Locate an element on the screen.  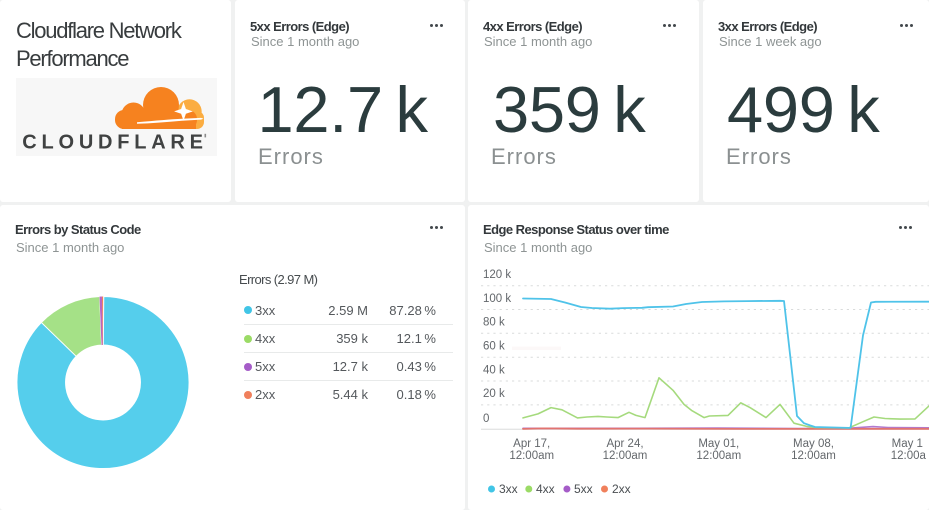
svg-text: 3xx is located at coordinates (508, 489).